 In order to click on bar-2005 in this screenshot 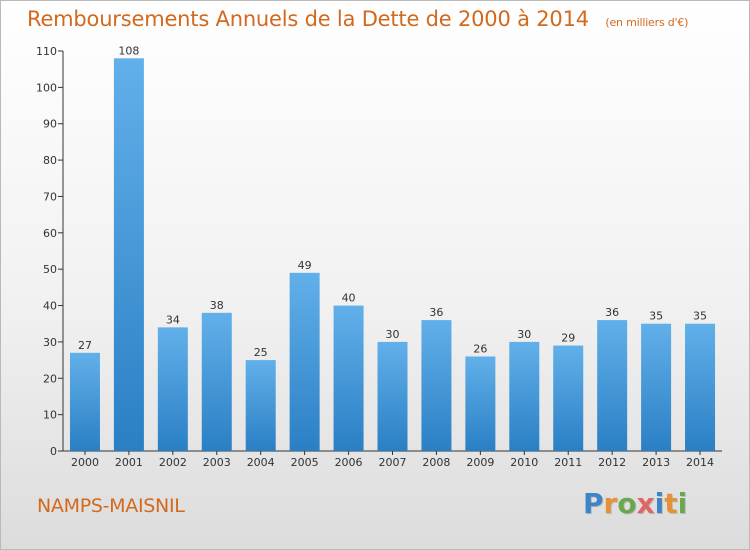, I will do `click(304, 361)`.